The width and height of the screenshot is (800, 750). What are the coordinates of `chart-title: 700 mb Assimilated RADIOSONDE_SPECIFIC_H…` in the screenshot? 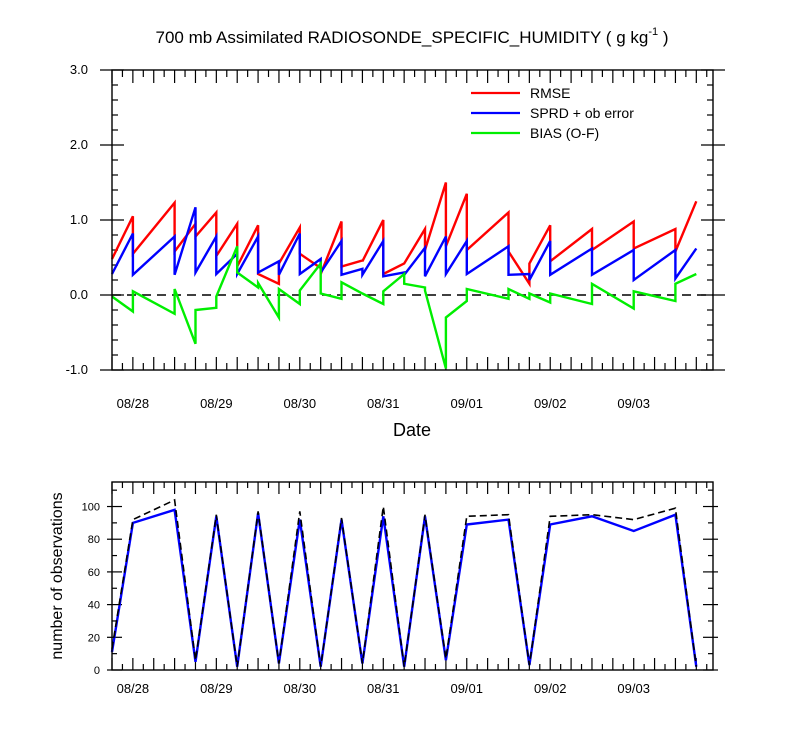 It's located at (412, 36).